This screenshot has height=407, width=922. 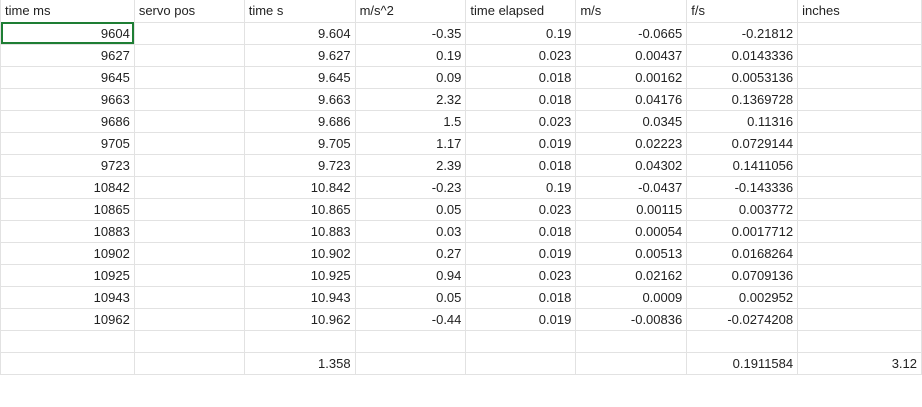 I want to click on cell-total-time-s: 1.358, so click(x=300, y=363).